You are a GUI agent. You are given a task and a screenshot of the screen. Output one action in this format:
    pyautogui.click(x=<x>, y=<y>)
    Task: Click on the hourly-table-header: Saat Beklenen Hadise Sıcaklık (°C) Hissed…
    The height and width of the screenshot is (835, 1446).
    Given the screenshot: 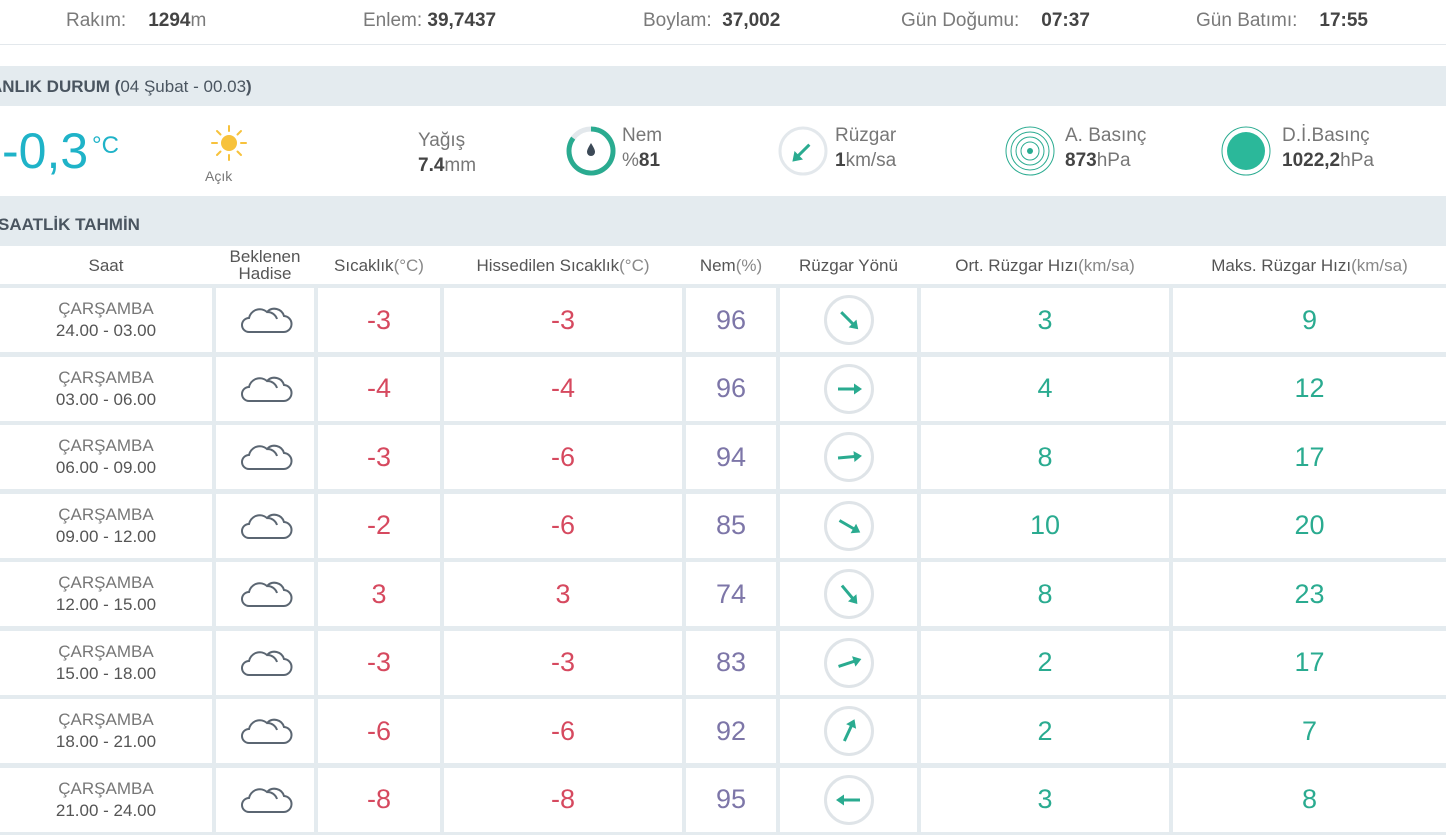 What is the action you would take?
    pyautogui.click(x=723, y=265)
    